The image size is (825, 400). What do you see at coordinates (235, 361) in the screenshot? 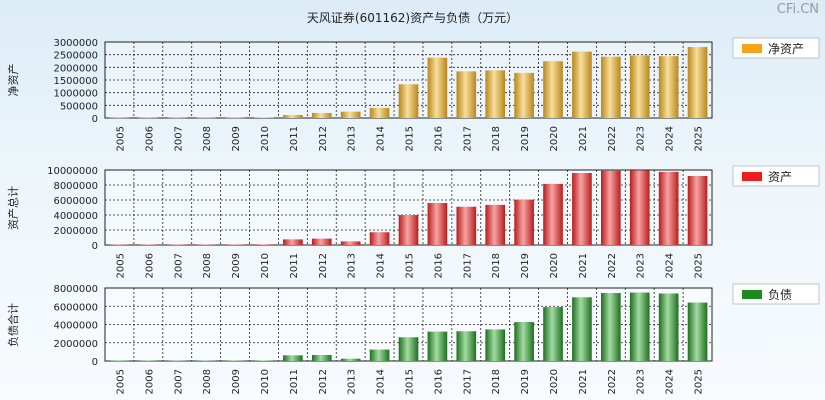
I see `bar-total-liabilities-2009` at bounding box center [235, 361].